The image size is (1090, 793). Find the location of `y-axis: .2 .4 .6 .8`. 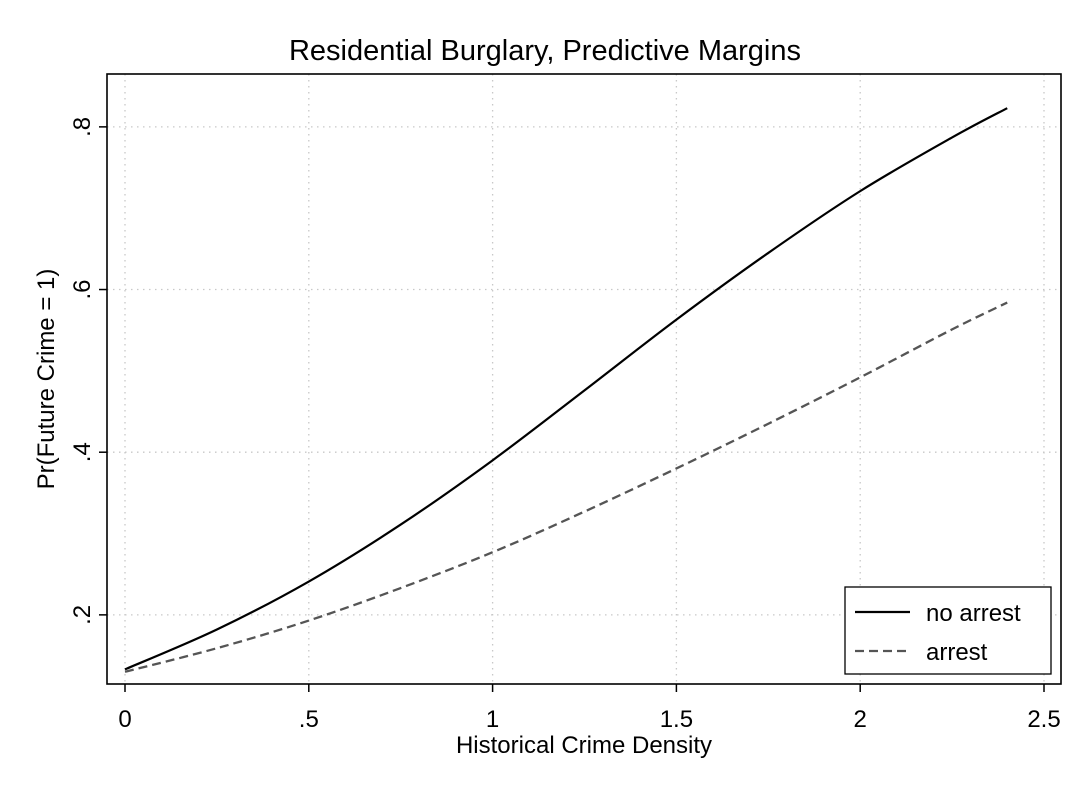

y-axis: .2 .4 .6 .8 is located at coordinates (88, 371).